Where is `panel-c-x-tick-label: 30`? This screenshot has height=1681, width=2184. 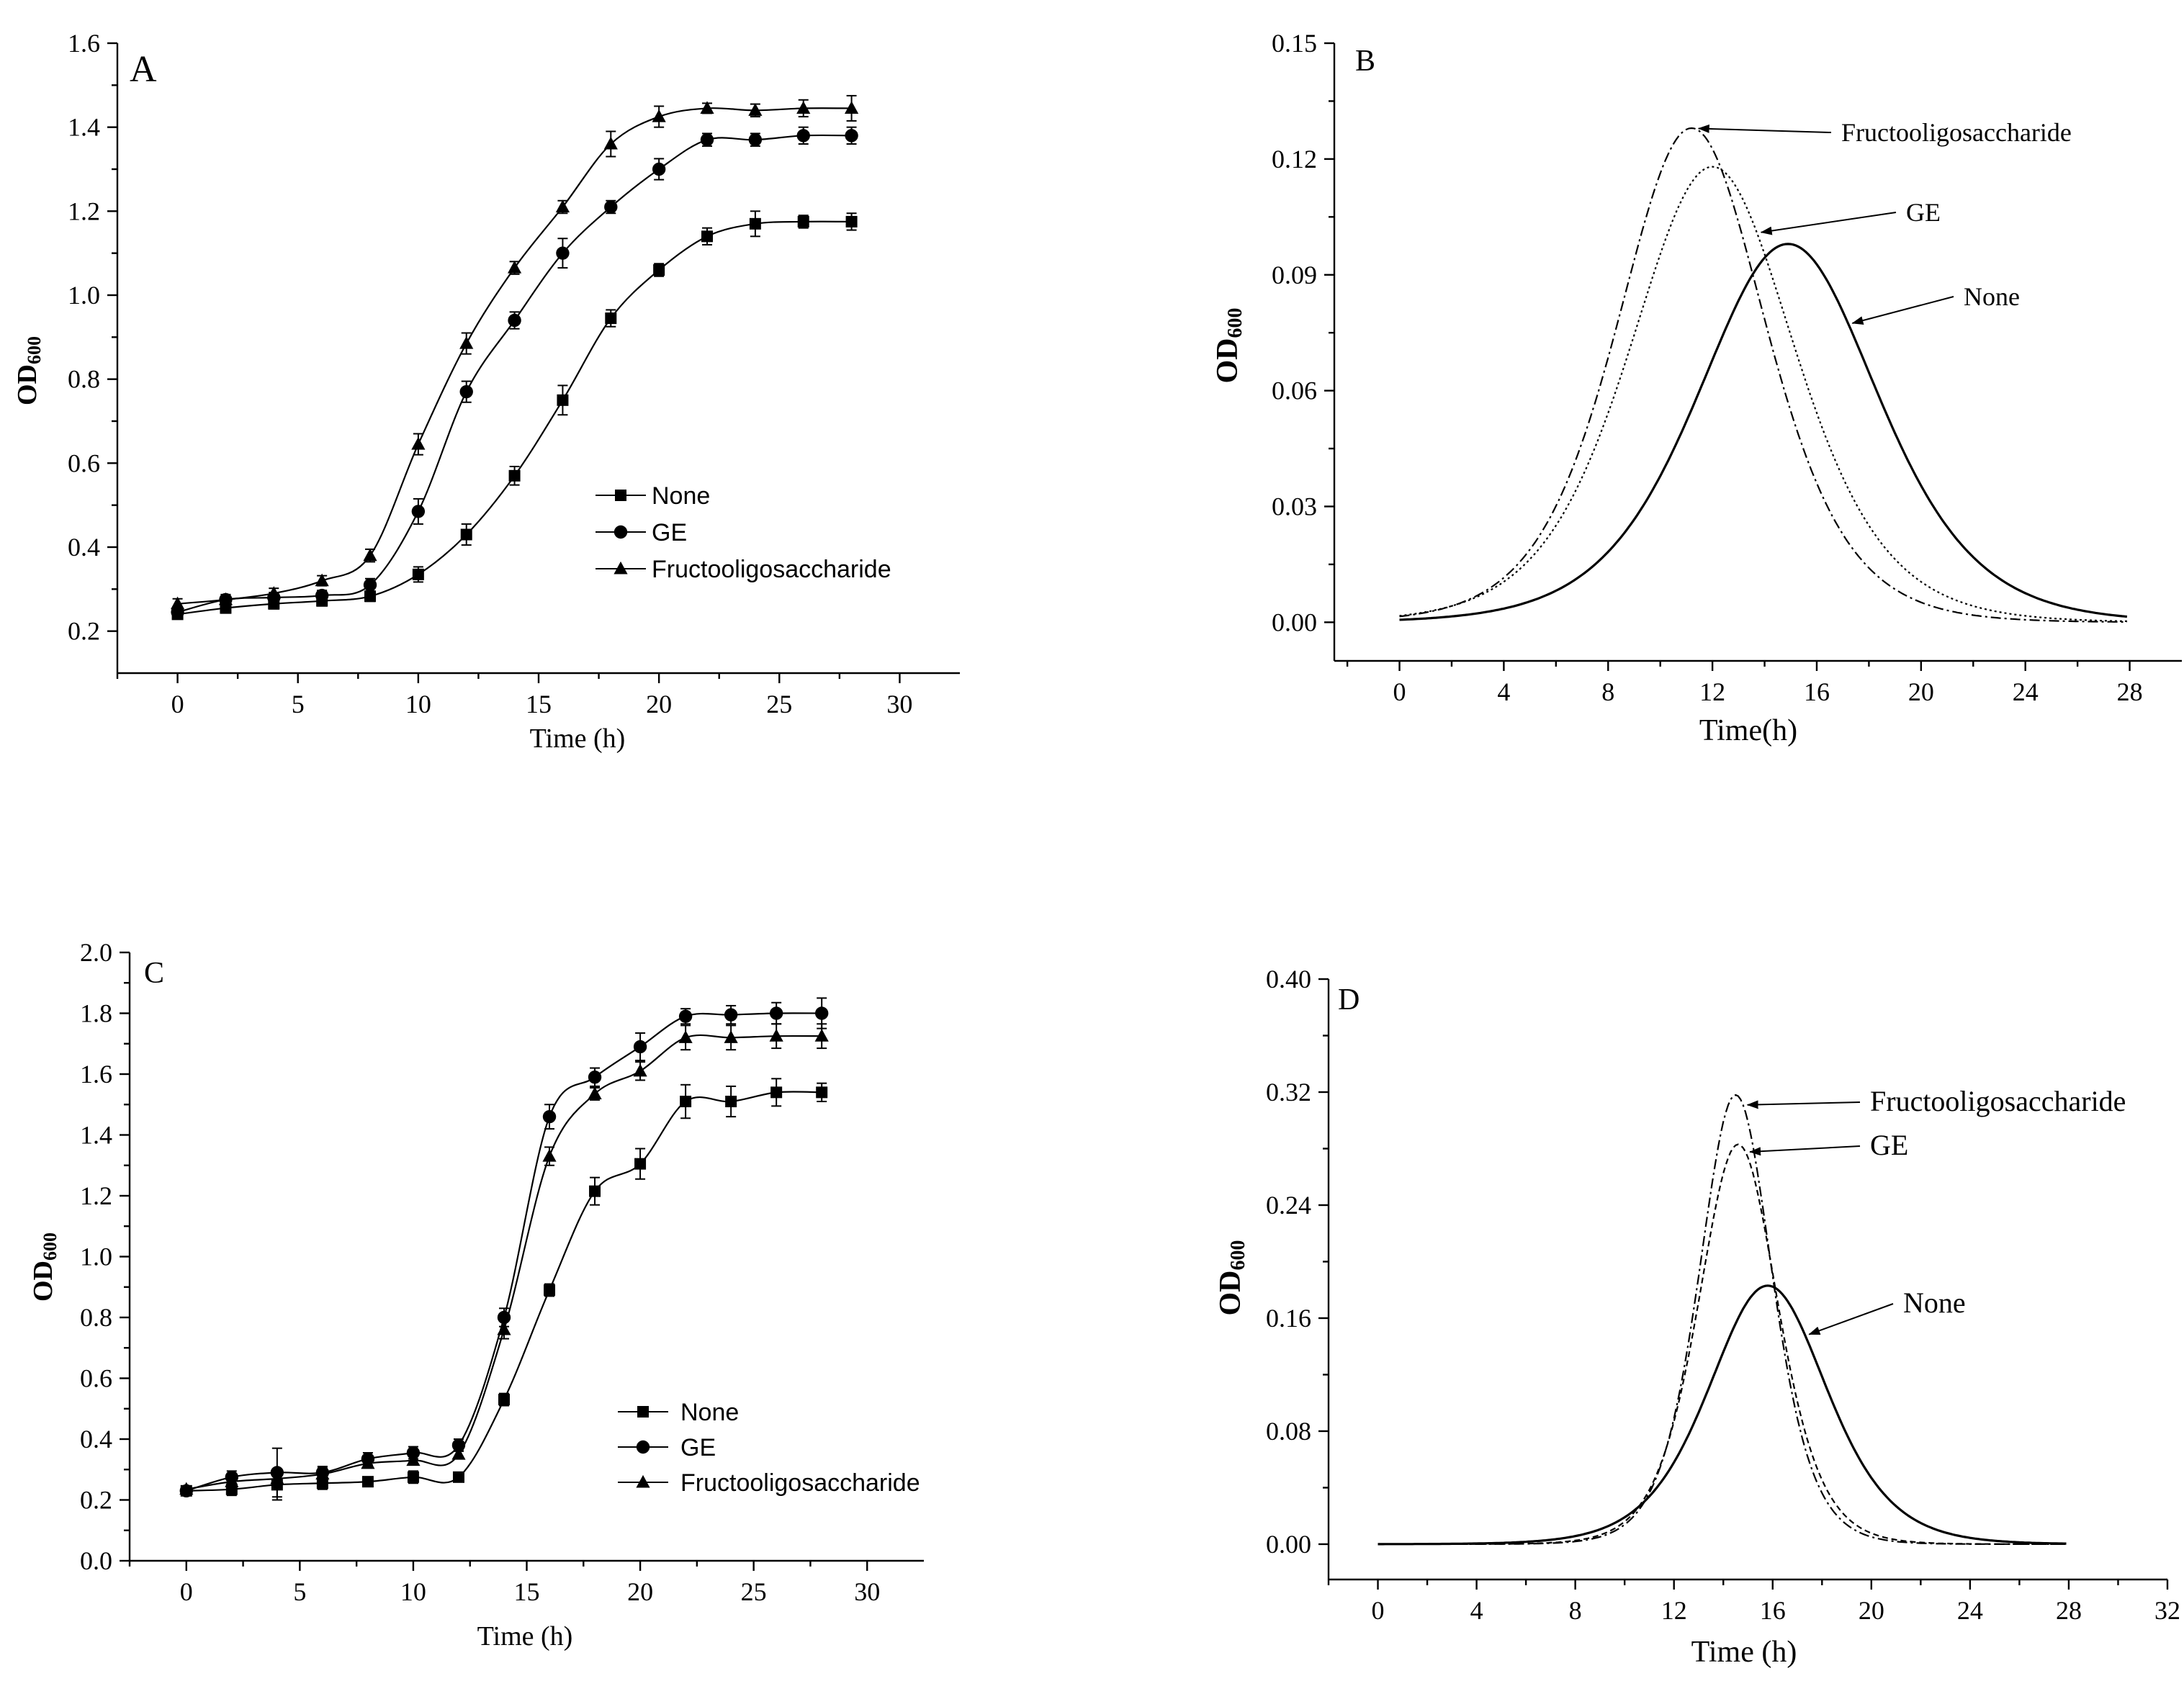 panel-c-x-tick-label: 30 is located at coordinates (867, 1591).